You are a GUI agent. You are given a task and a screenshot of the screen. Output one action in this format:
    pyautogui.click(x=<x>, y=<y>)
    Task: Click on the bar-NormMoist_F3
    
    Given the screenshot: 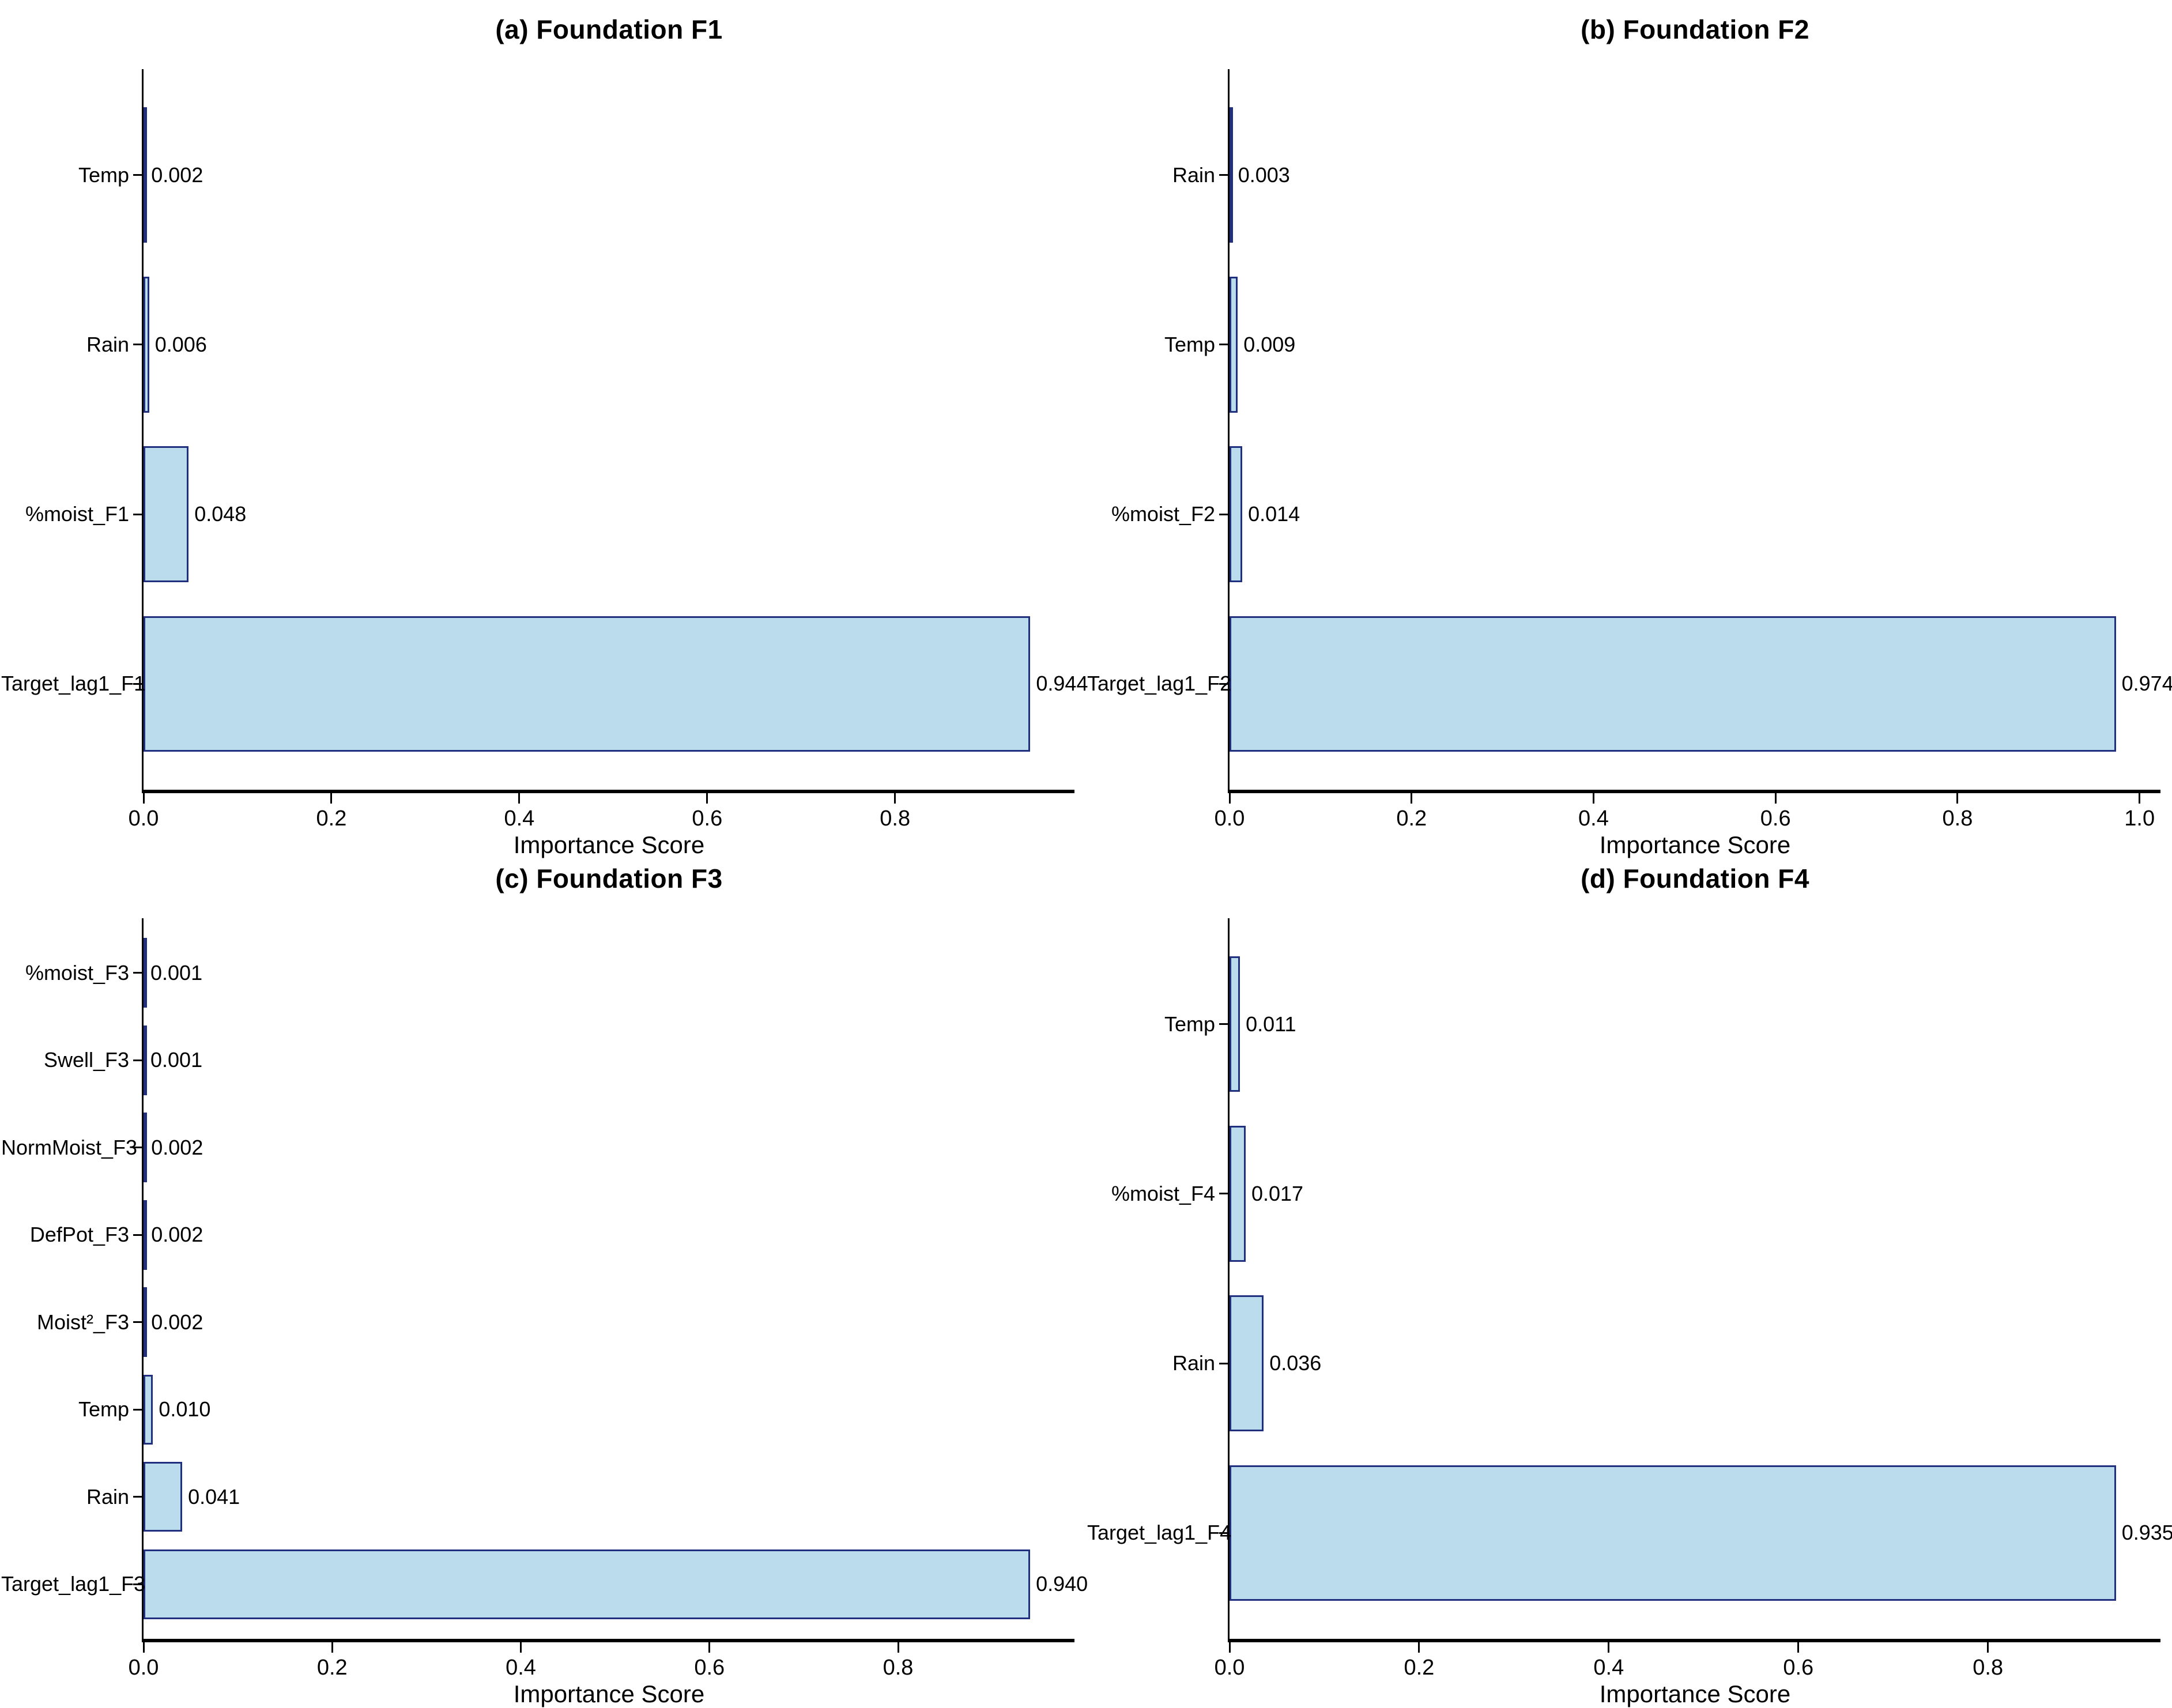 What is the action you would take?
    pyautogui.click(x=145, y=1148)
    